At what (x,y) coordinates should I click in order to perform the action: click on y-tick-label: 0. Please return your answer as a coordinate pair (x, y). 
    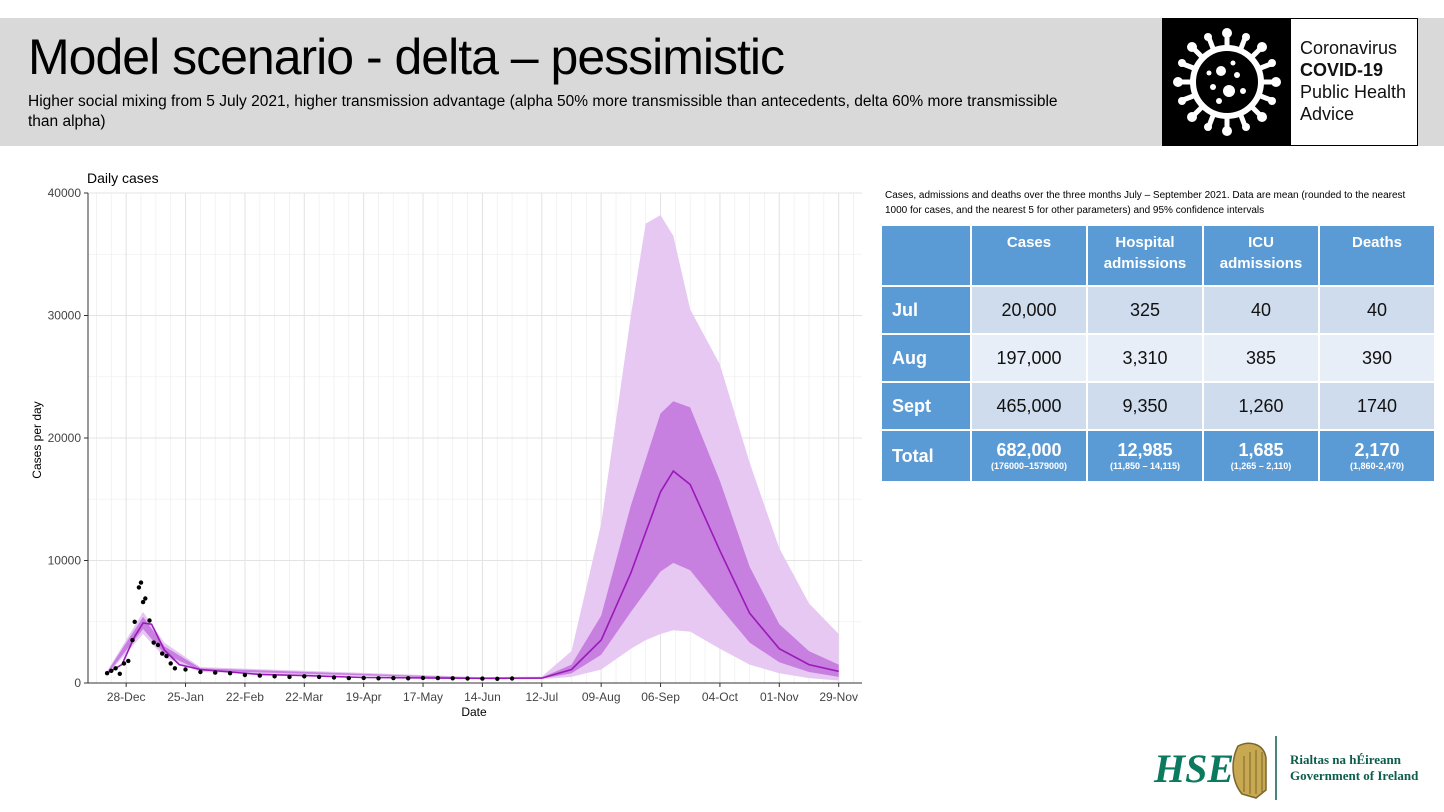
    Looking at the image, I should click on (77, 683).